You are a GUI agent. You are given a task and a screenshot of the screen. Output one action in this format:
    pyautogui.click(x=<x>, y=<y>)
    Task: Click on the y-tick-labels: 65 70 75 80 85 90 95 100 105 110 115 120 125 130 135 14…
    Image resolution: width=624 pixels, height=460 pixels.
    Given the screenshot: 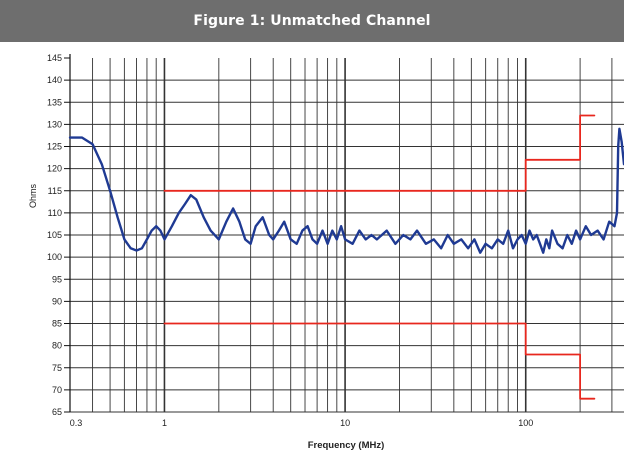 What is the action you would take?
    pyautogui.click(x=58, y=235)
    